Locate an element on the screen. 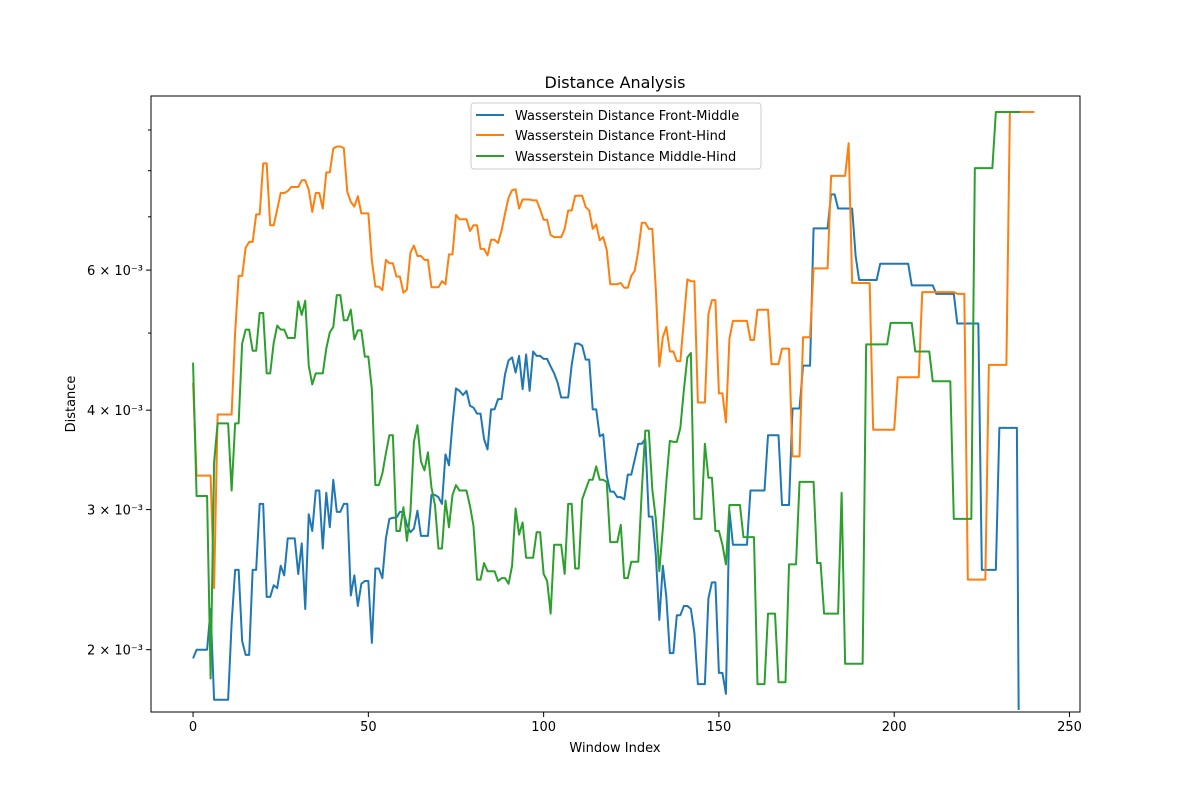 The width and height of the screenshot is (1200, 804). legend-label-front-hind: Wasserstein Distance Front-Hind is located at coordinates (620, 136).